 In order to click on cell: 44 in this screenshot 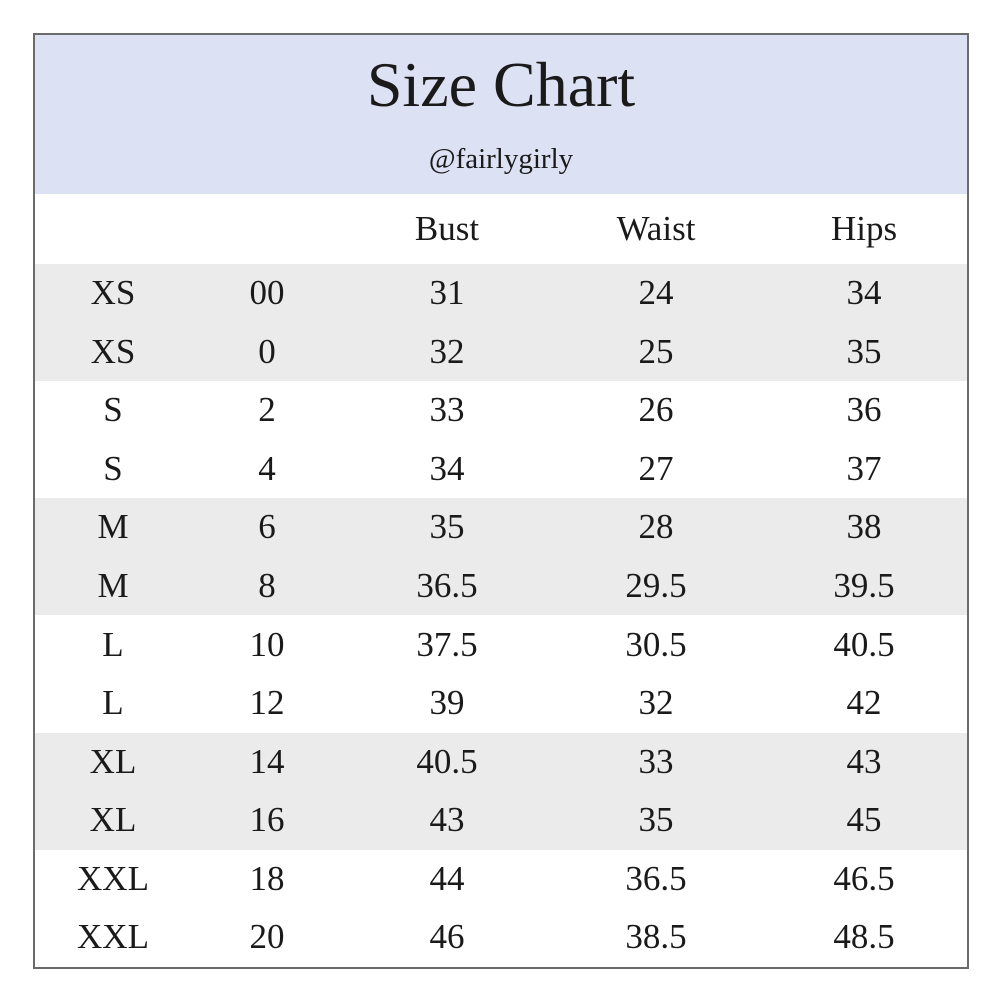, I will do `click(447, 878)`.